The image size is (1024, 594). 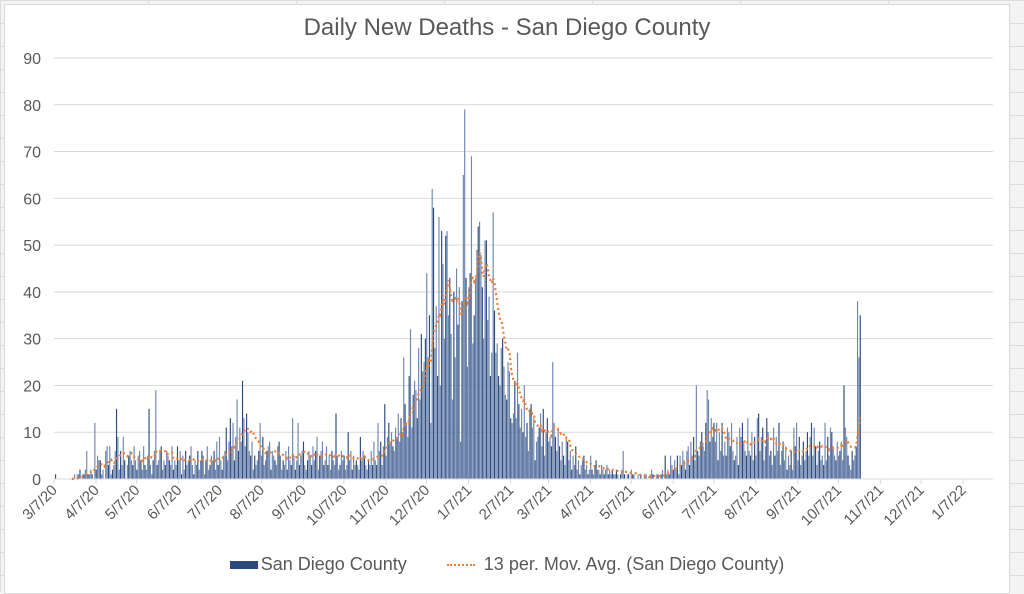 I want to click on y-tick-label: 60, so click(x=32, y=199).